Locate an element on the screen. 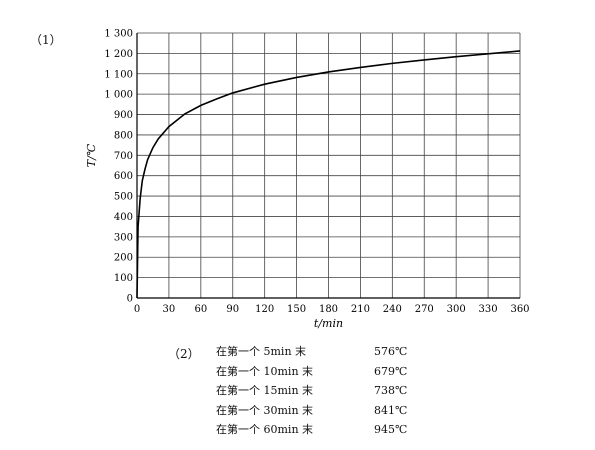  x-tick-label: 300 is located at coordinates (456, 309).